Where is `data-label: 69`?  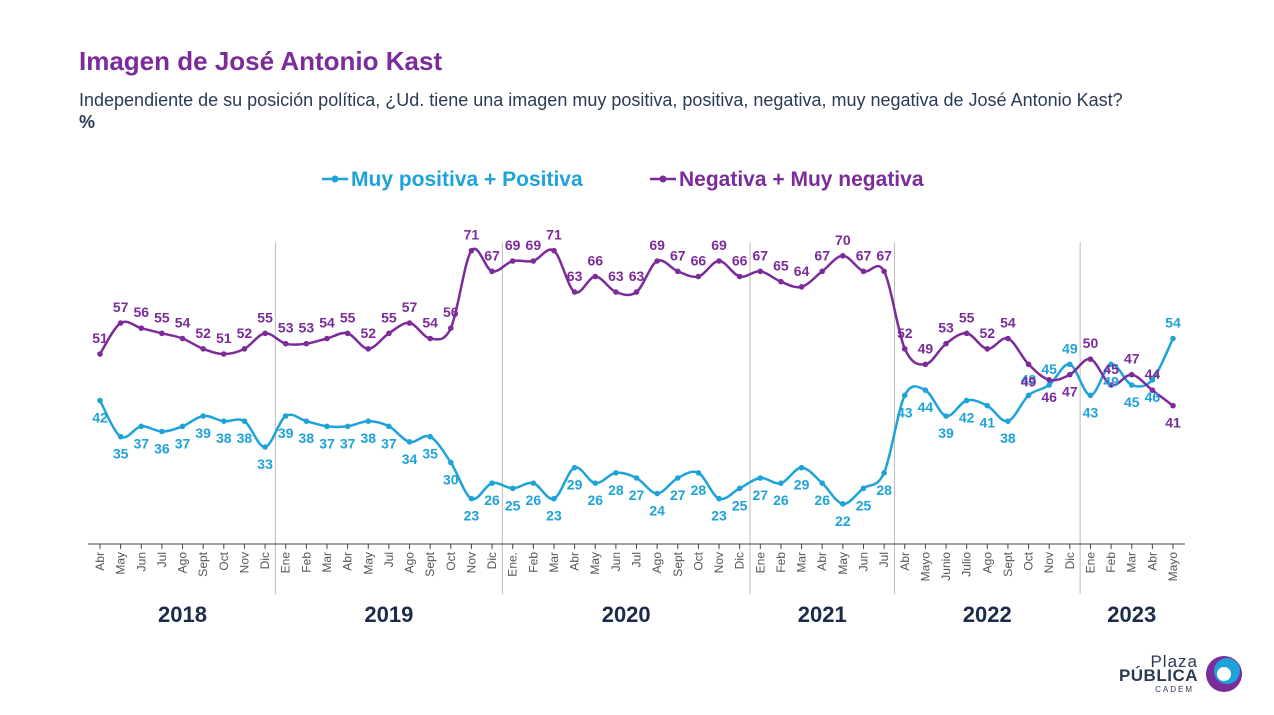
data-label: 69 is located at coordinates (534, 245).